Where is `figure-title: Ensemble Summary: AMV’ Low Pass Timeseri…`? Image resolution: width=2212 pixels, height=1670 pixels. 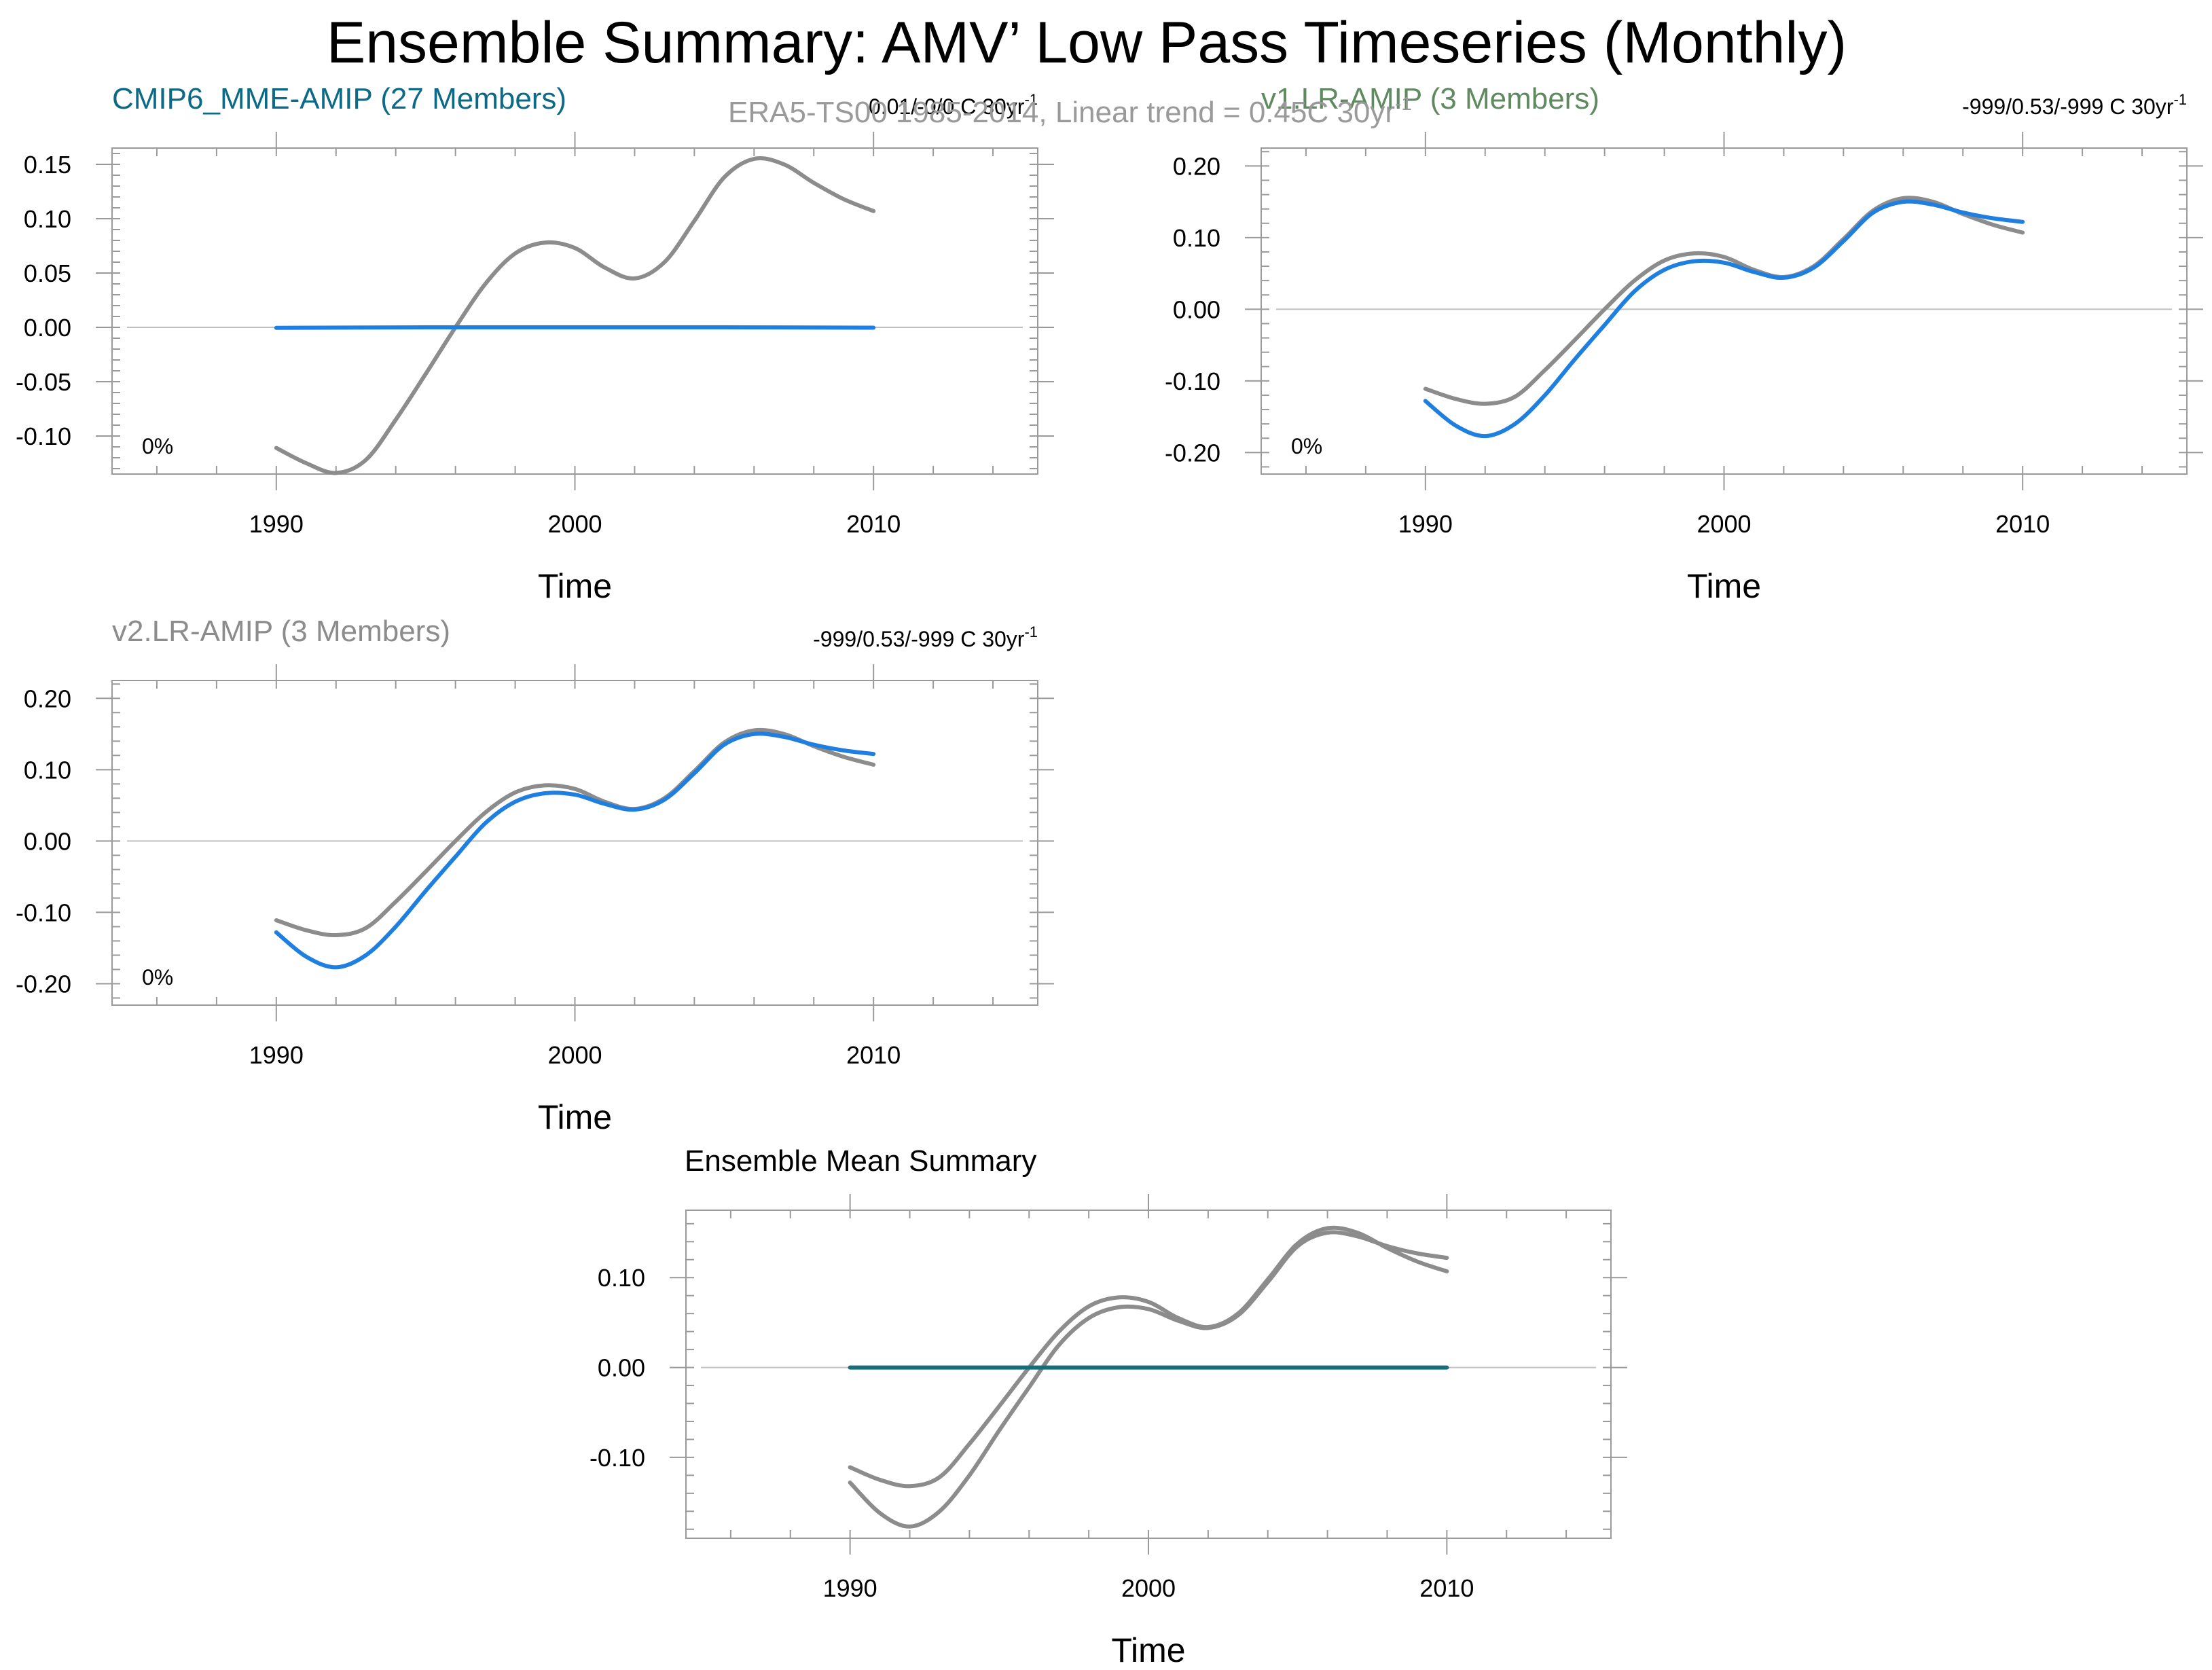
figure-title: Ensemble Summary: AMV’ Low Pass Timeseri… is located at coordinates (1087, 42).